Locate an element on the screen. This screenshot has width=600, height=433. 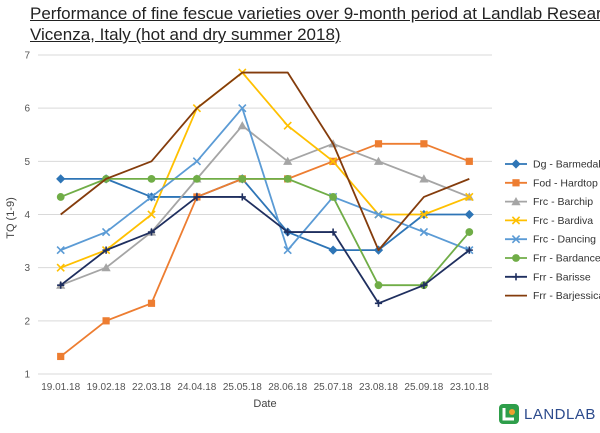
legend-item: Fod - Hardtop is located at coordinates (551, 183).